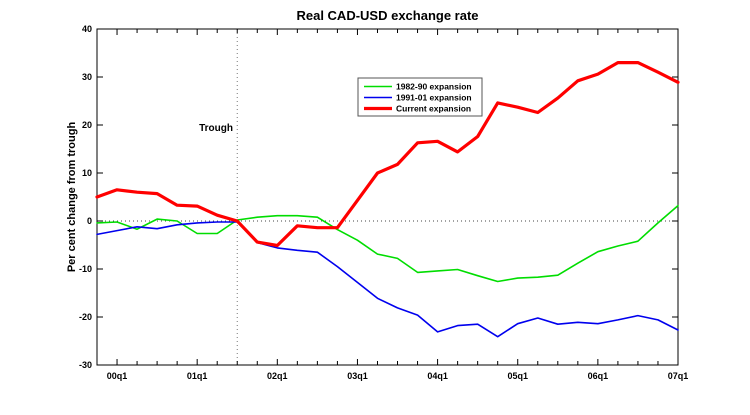 Image resolution: width=750 pixels, height=415 pixels. I want to click on y-tick-label: 20, so click(87, 125).